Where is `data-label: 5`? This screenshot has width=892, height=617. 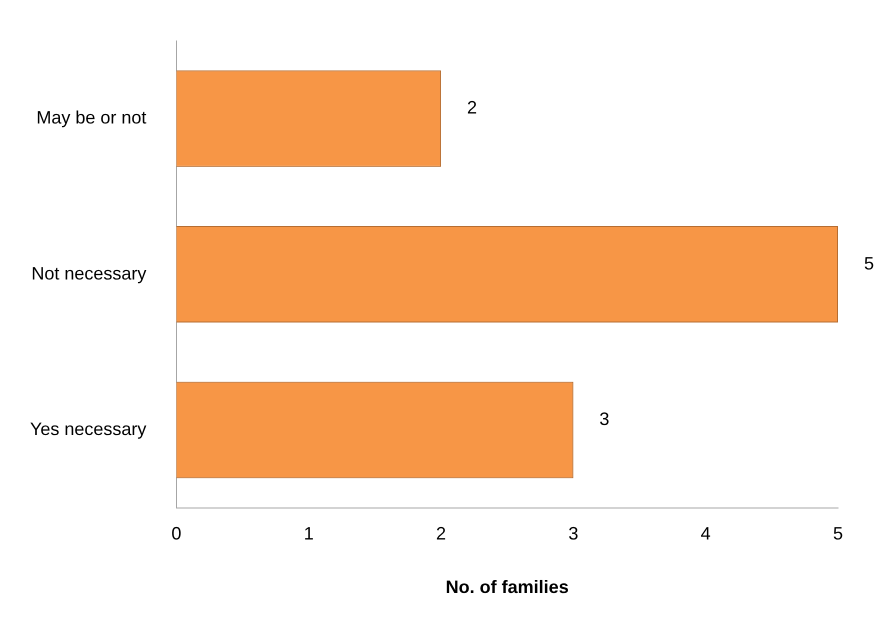 data-label: 5 is located at coordinates (869, 263).